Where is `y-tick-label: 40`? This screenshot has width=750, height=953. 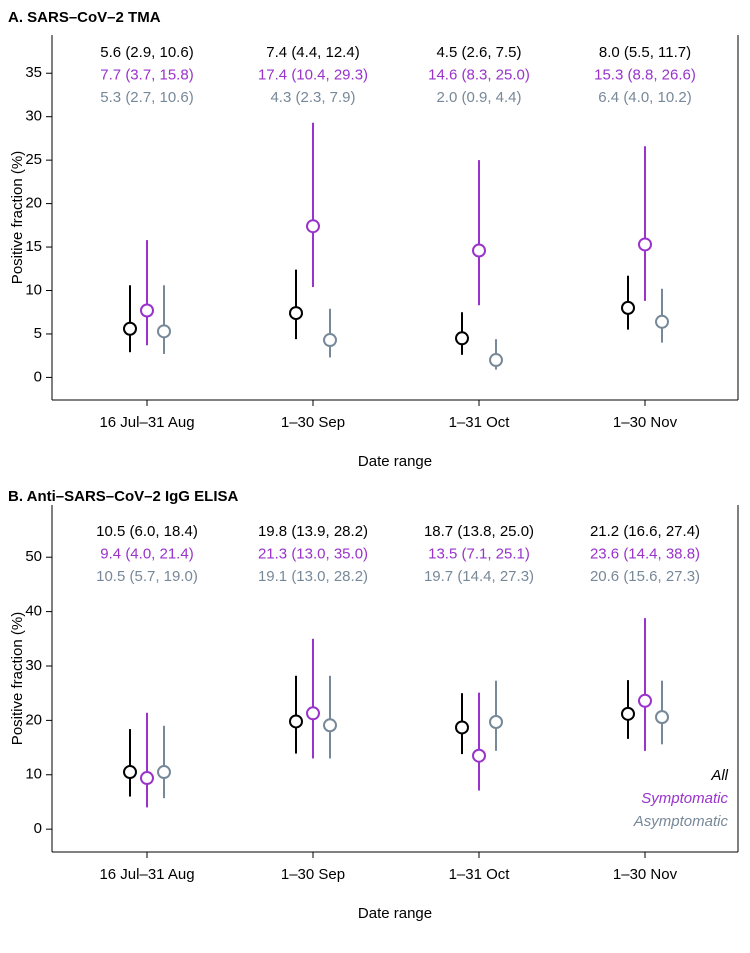 y-tick-label: 40 is located at coordinates (33, 611).